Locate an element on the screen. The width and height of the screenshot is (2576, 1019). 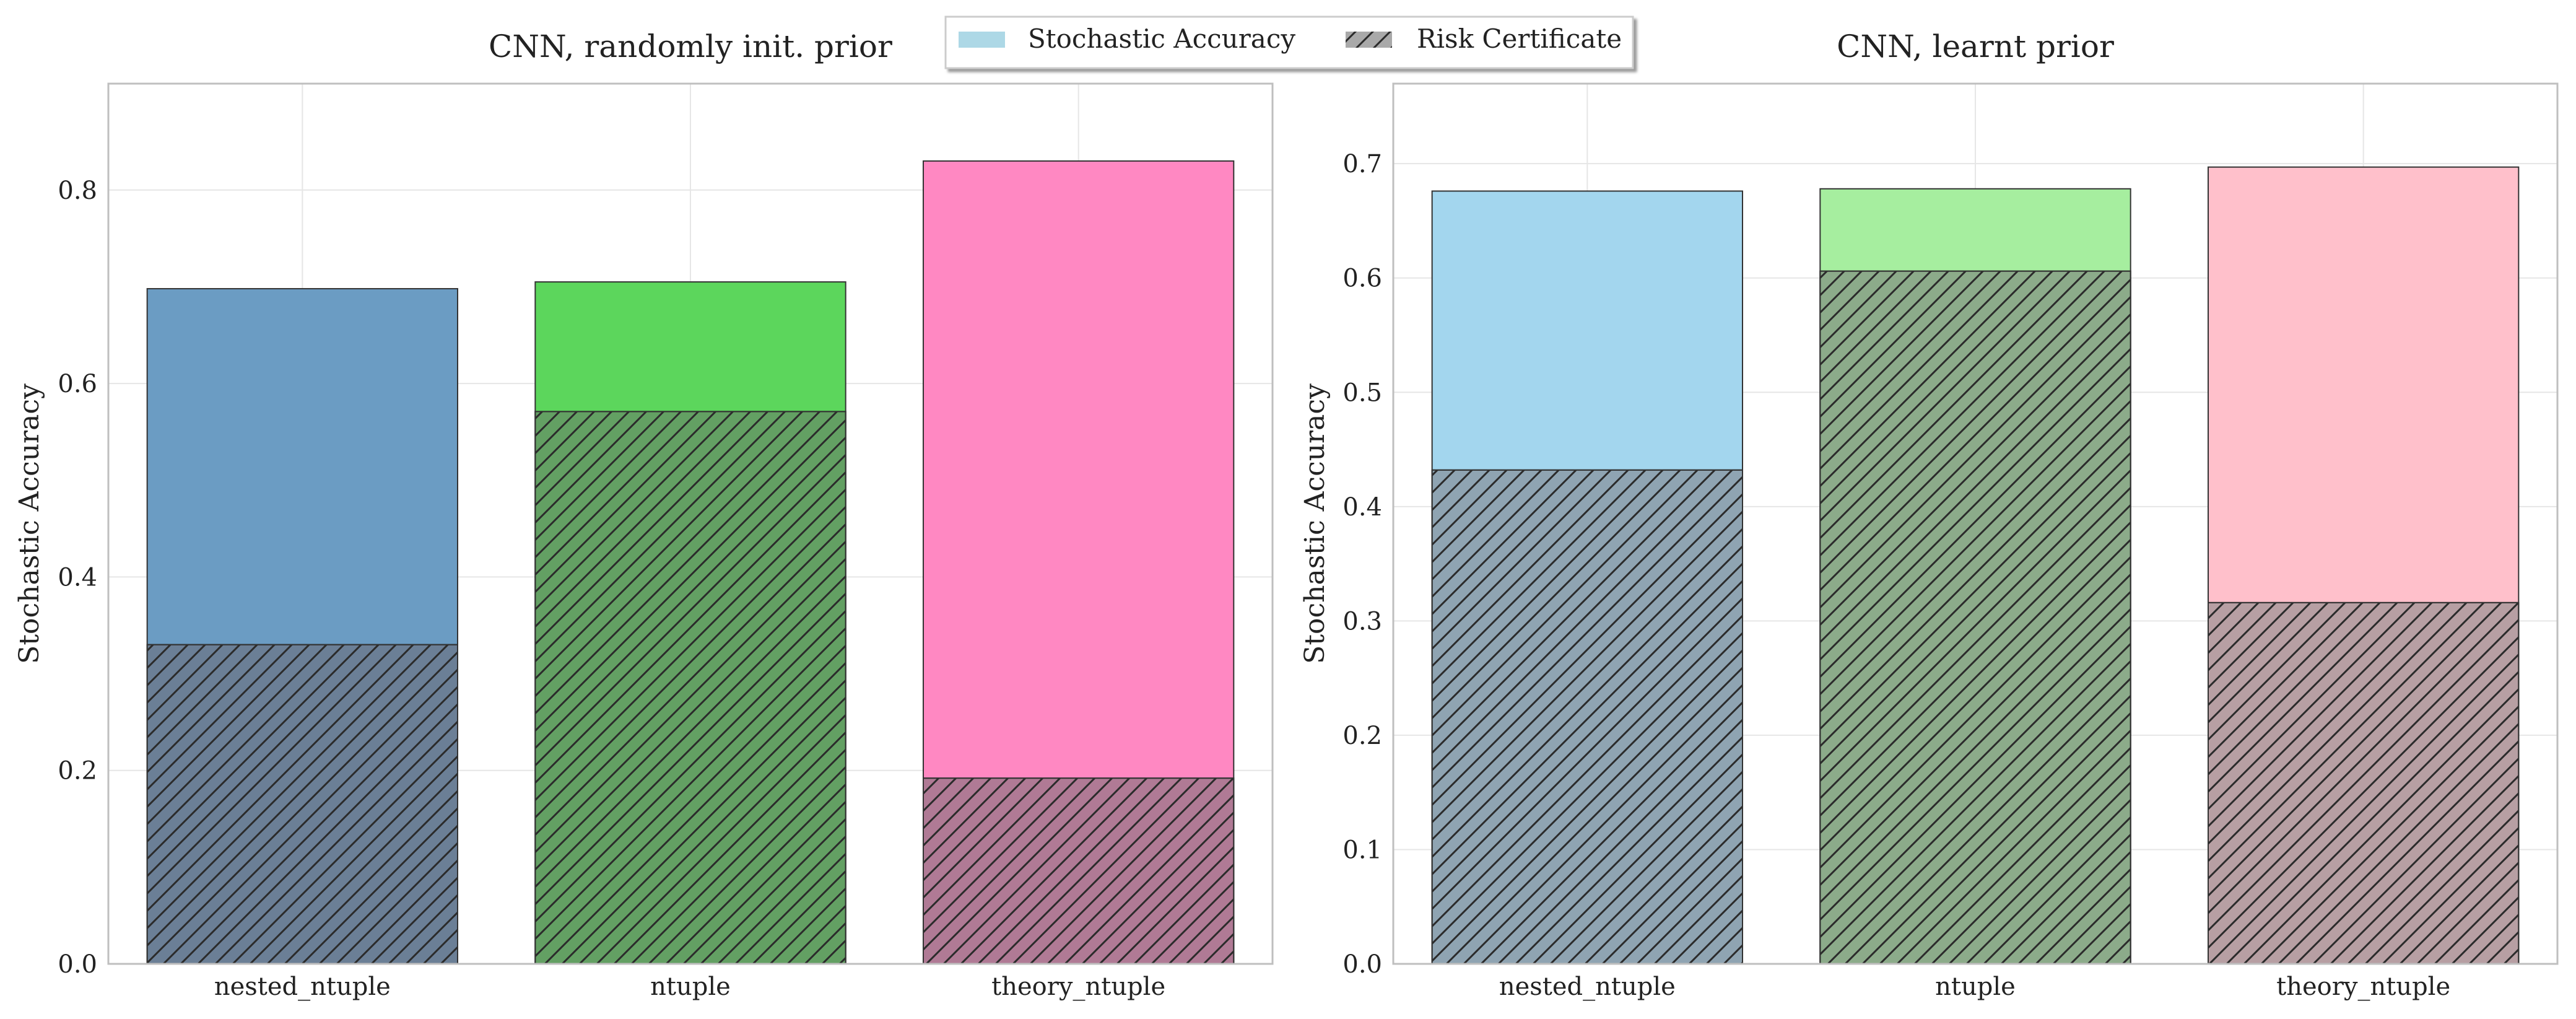
legend-label-risk-certificate: Risk Certificate is located at coordinates (1519, 39).